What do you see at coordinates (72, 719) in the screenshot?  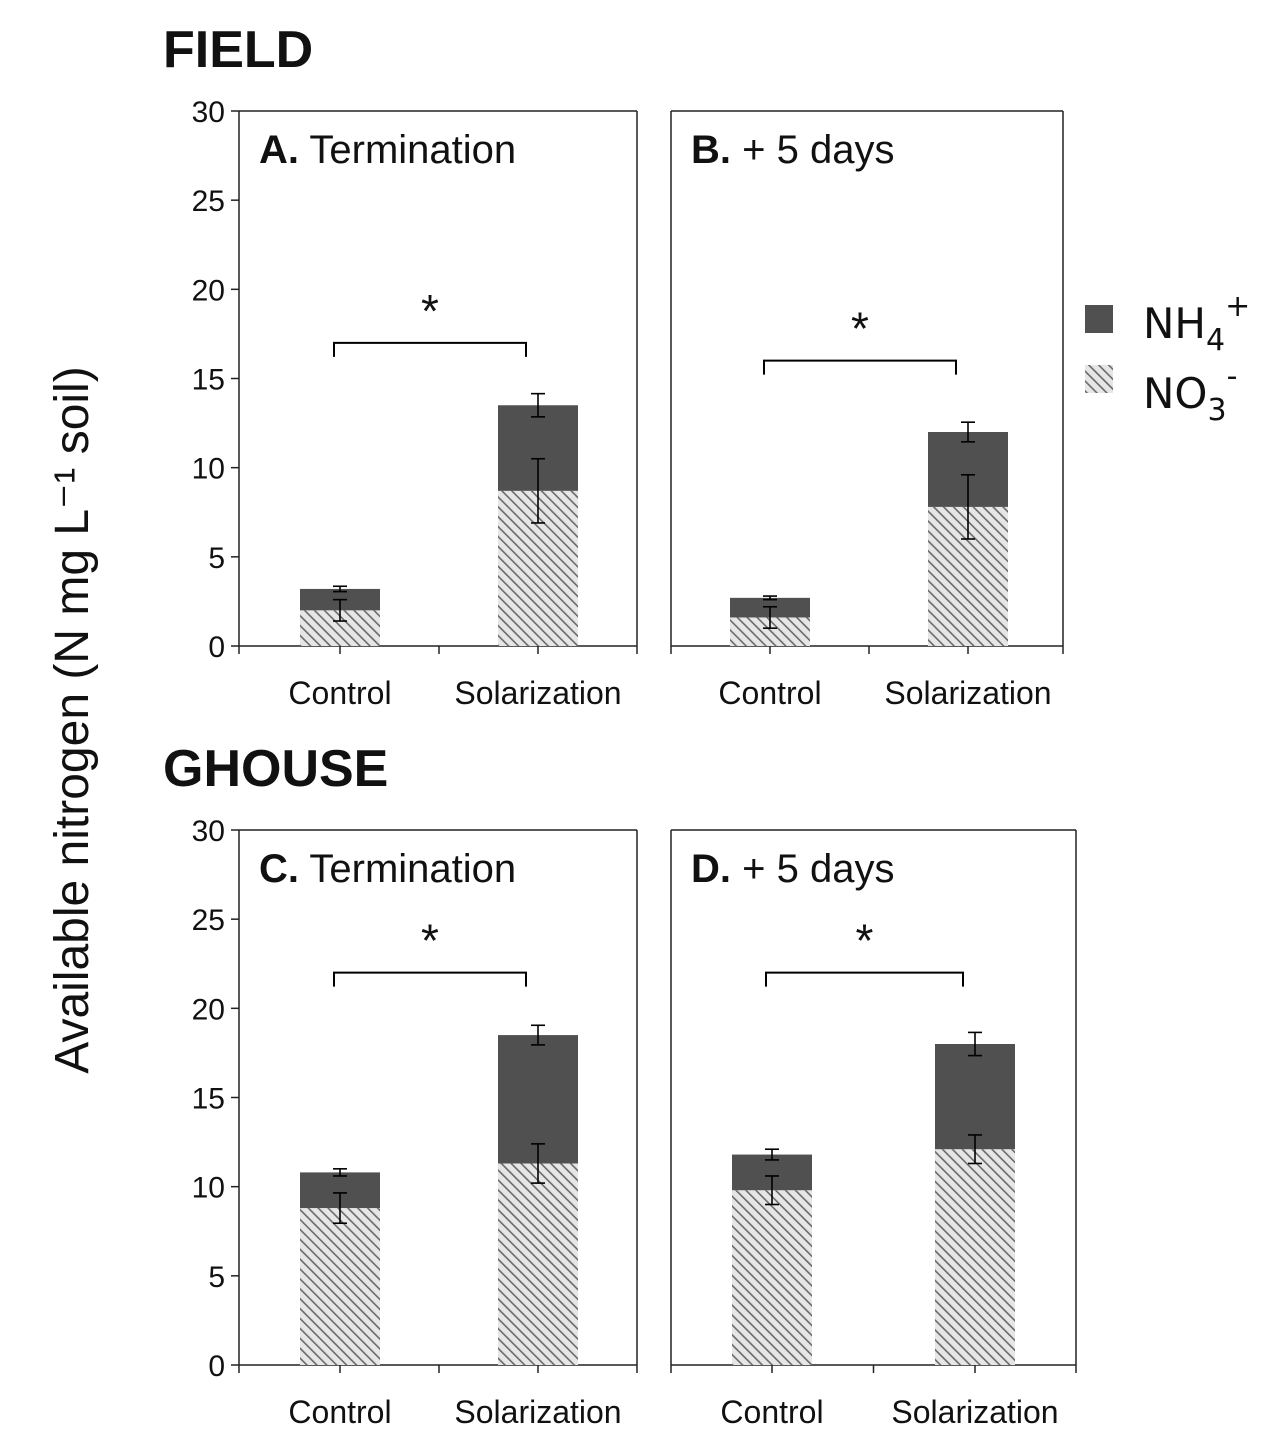 I see `y-axis-title: Available nitrogen (N mg L⁻¹ soil)` at bounding box center [72, 719].